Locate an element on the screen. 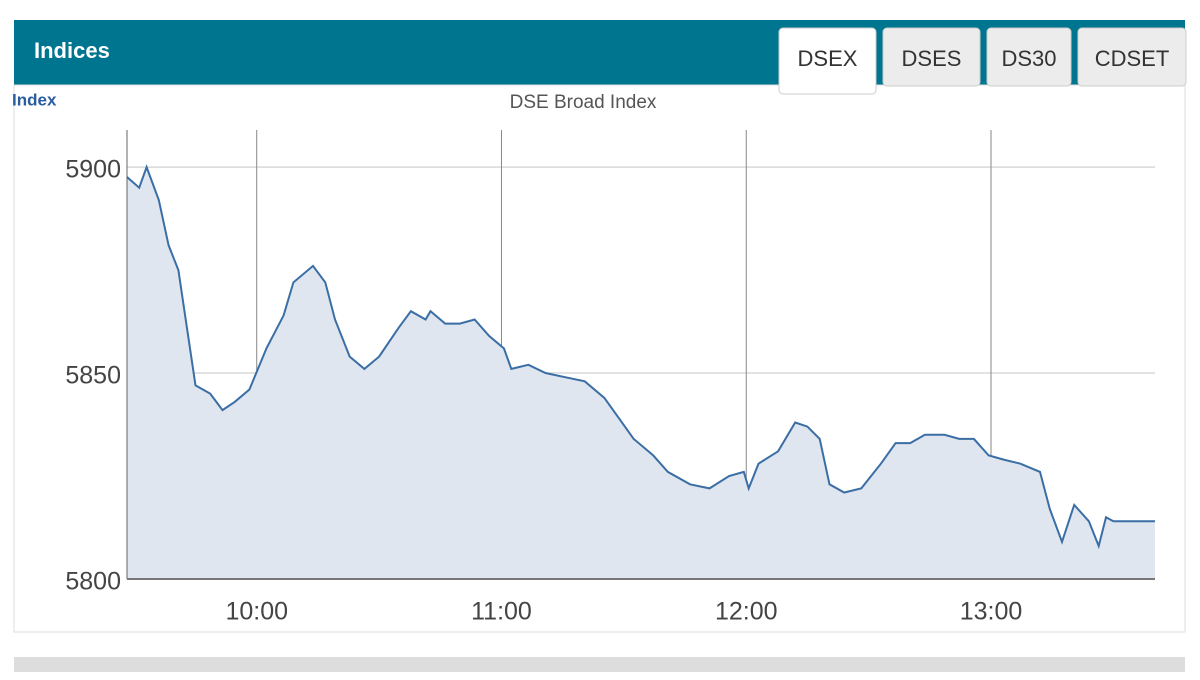 This screenshot has width=1200, height=680. y-tick-label: 5850 is located at coordinates (93, 376).